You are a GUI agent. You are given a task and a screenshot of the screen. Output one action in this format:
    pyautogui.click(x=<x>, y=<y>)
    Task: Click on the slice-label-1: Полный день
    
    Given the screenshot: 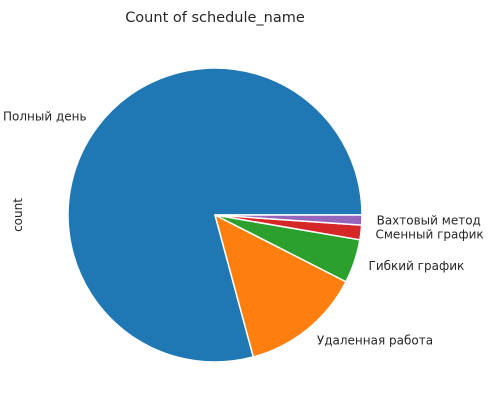 What is the action you would take?
    pyautogui.click(x=45, y=117)
    